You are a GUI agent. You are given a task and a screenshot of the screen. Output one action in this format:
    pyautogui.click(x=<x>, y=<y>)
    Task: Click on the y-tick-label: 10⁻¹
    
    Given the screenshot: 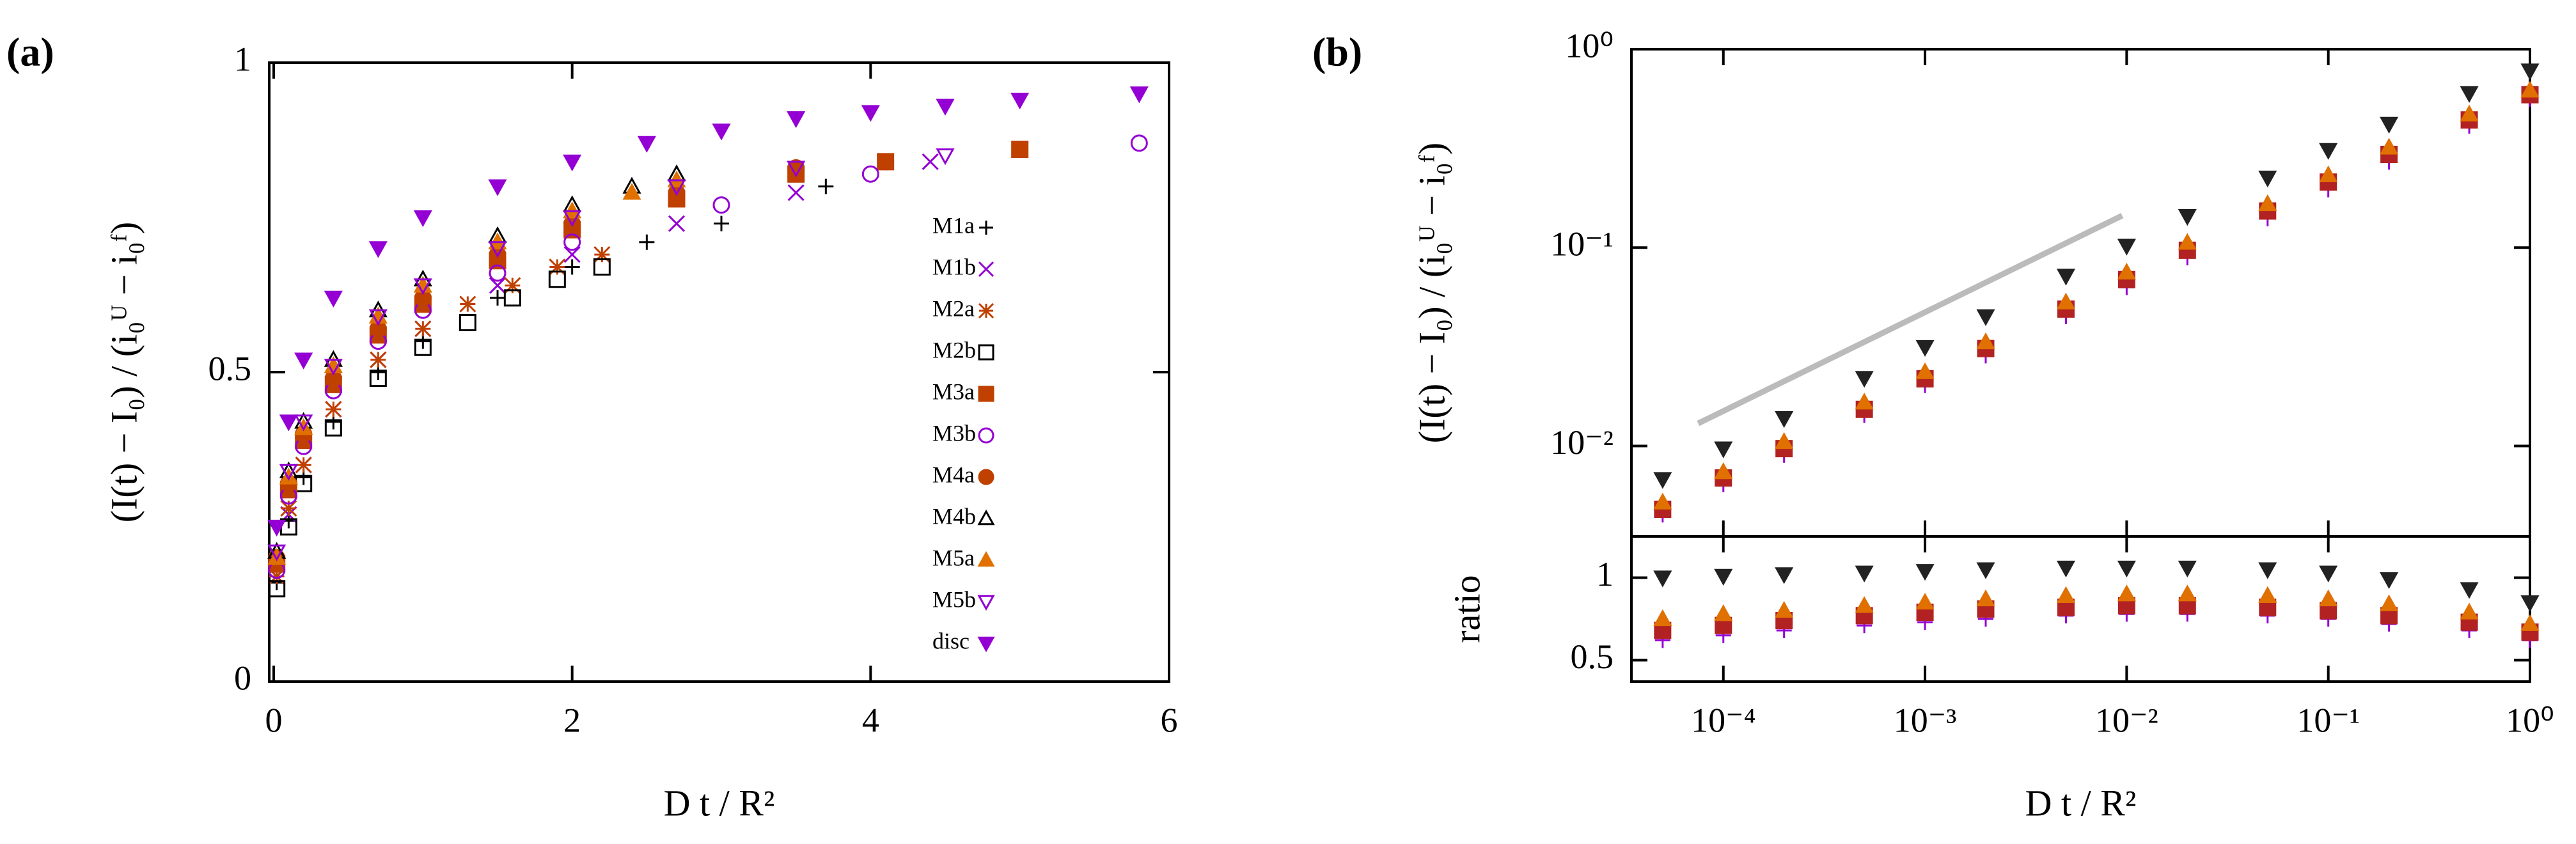 What is the action you would take?
    pyautogui.click(x=1582, y=244)
    